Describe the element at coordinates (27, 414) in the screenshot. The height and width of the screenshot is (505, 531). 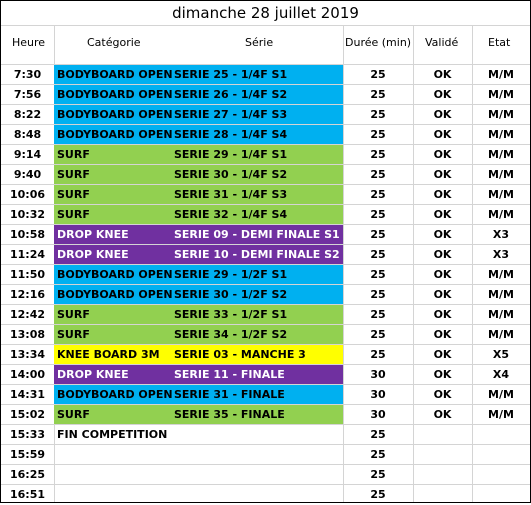
I see `time-cell: 15:02` at that location.